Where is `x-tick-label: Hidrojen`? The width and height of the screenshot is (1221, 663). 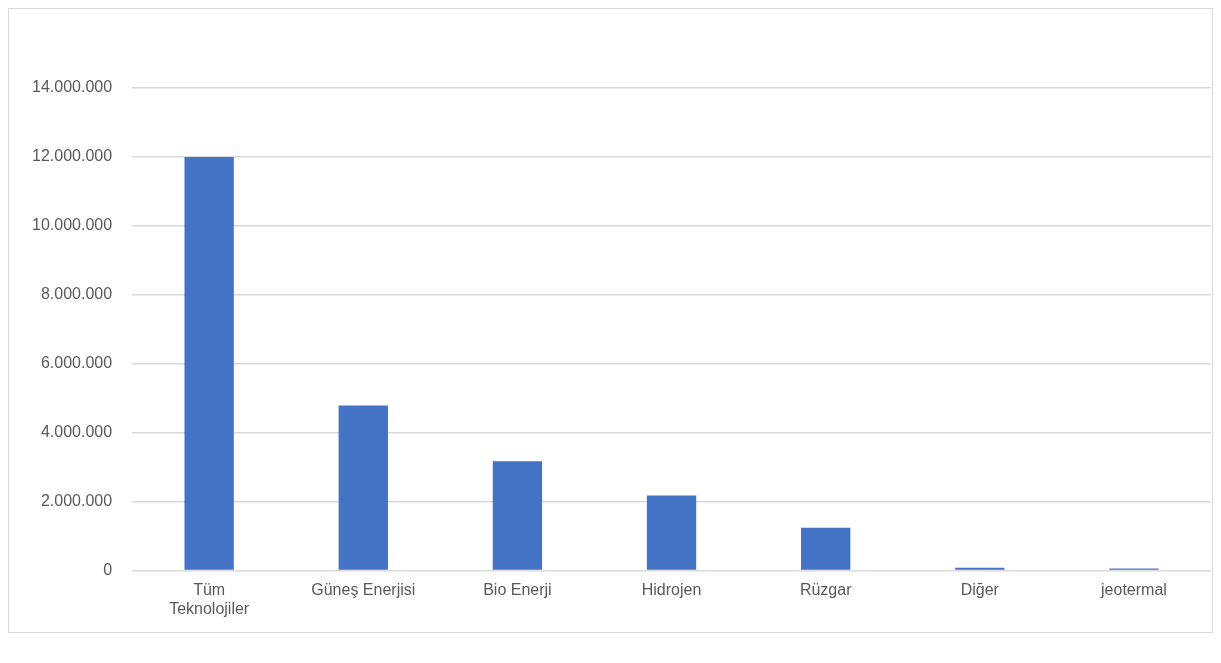 x-tick-label: Hidrojen is located at coordinates (671, 589).